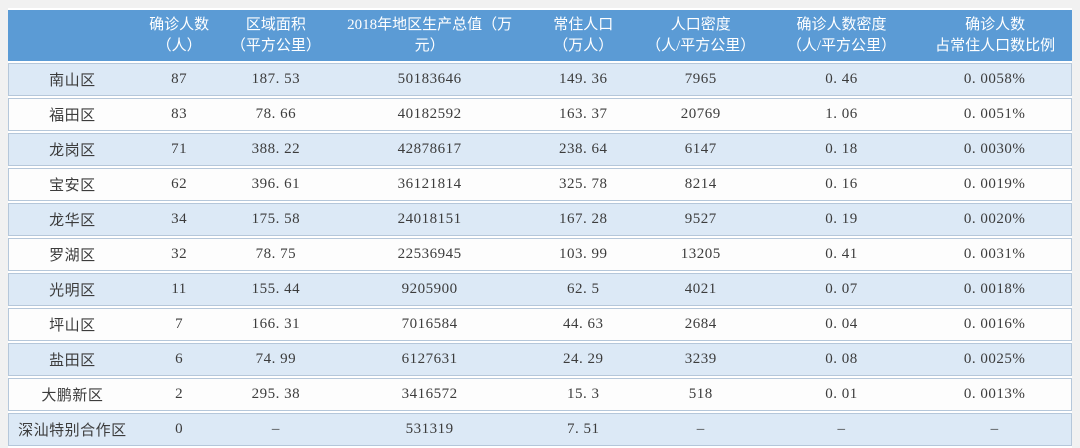 Image resolution: width=1080 pixels, height=448 pixels. What do you see at coordinates (583, 149) in the screenshot?
I see `population-cell: 238. 64` at bounding box center [583, 149].